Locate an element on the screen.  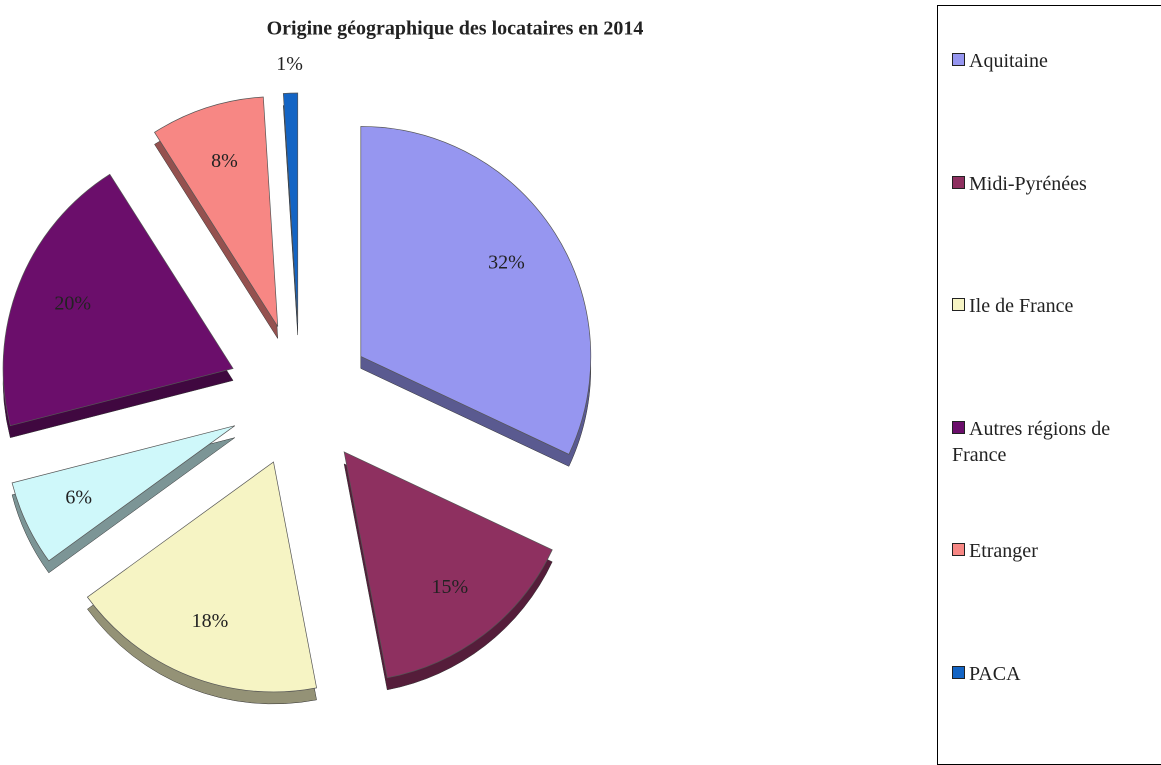
legend-label: Ile de France is located at coordinates (1021, 306).